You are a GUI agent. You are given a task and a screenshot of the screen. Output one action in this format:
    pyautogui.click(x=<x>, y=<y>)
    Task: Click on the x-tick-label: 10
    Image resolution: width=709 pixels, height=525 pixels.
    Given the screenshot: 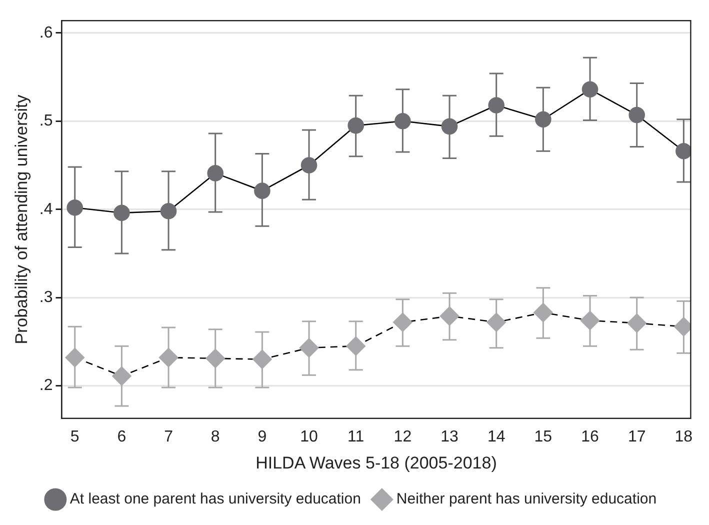 What is the action you would take?
    pyautogui.click(x=309, y=437)
    